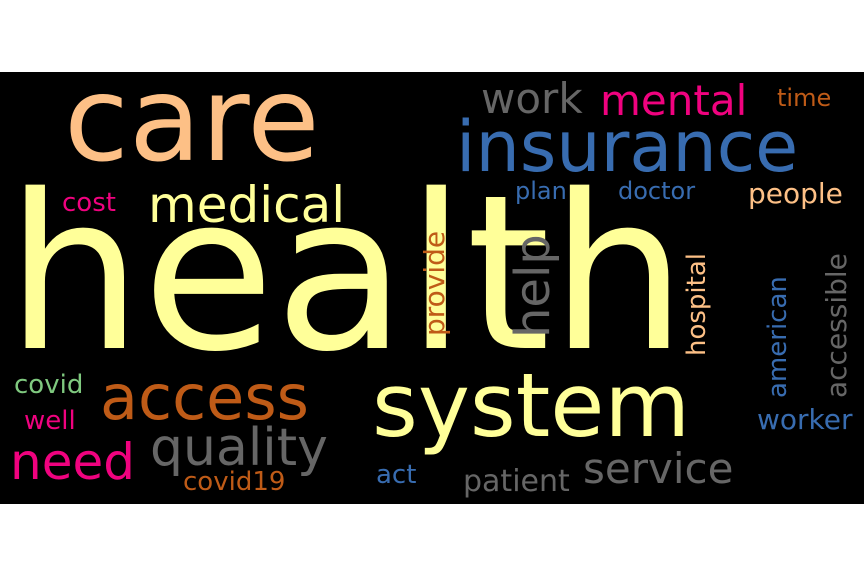 The width and height of the screenshot is (864, 576). I want to click on word-cost: cost, so click(89, 203).